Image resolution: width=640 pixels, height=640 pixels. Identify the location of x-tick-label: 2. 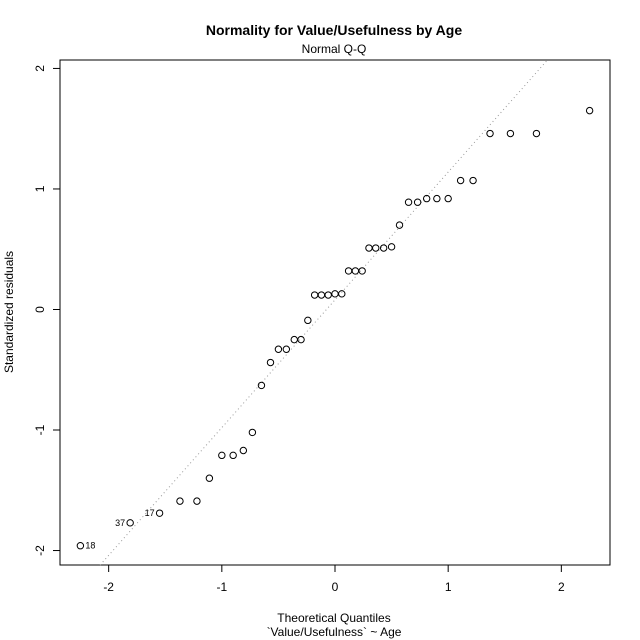
(561, 587).